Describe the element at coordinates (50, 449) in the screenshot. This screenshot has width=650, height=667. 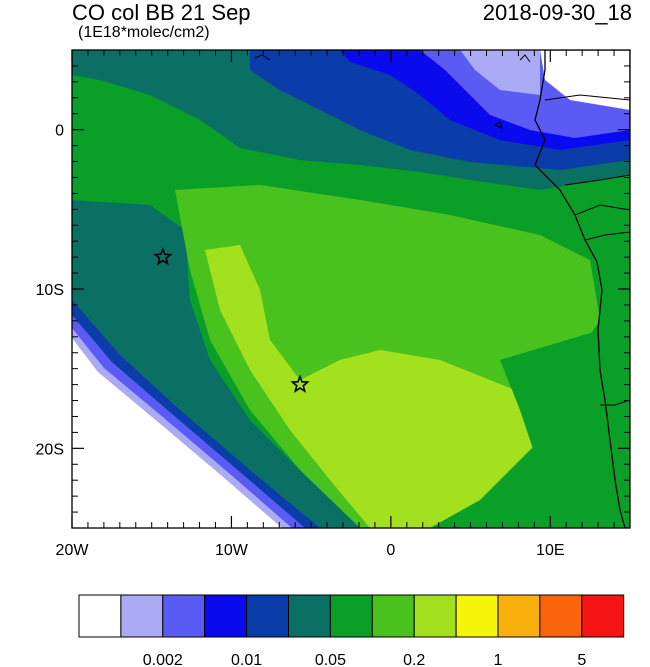
I see `y-tick-label: 20S` at that location.